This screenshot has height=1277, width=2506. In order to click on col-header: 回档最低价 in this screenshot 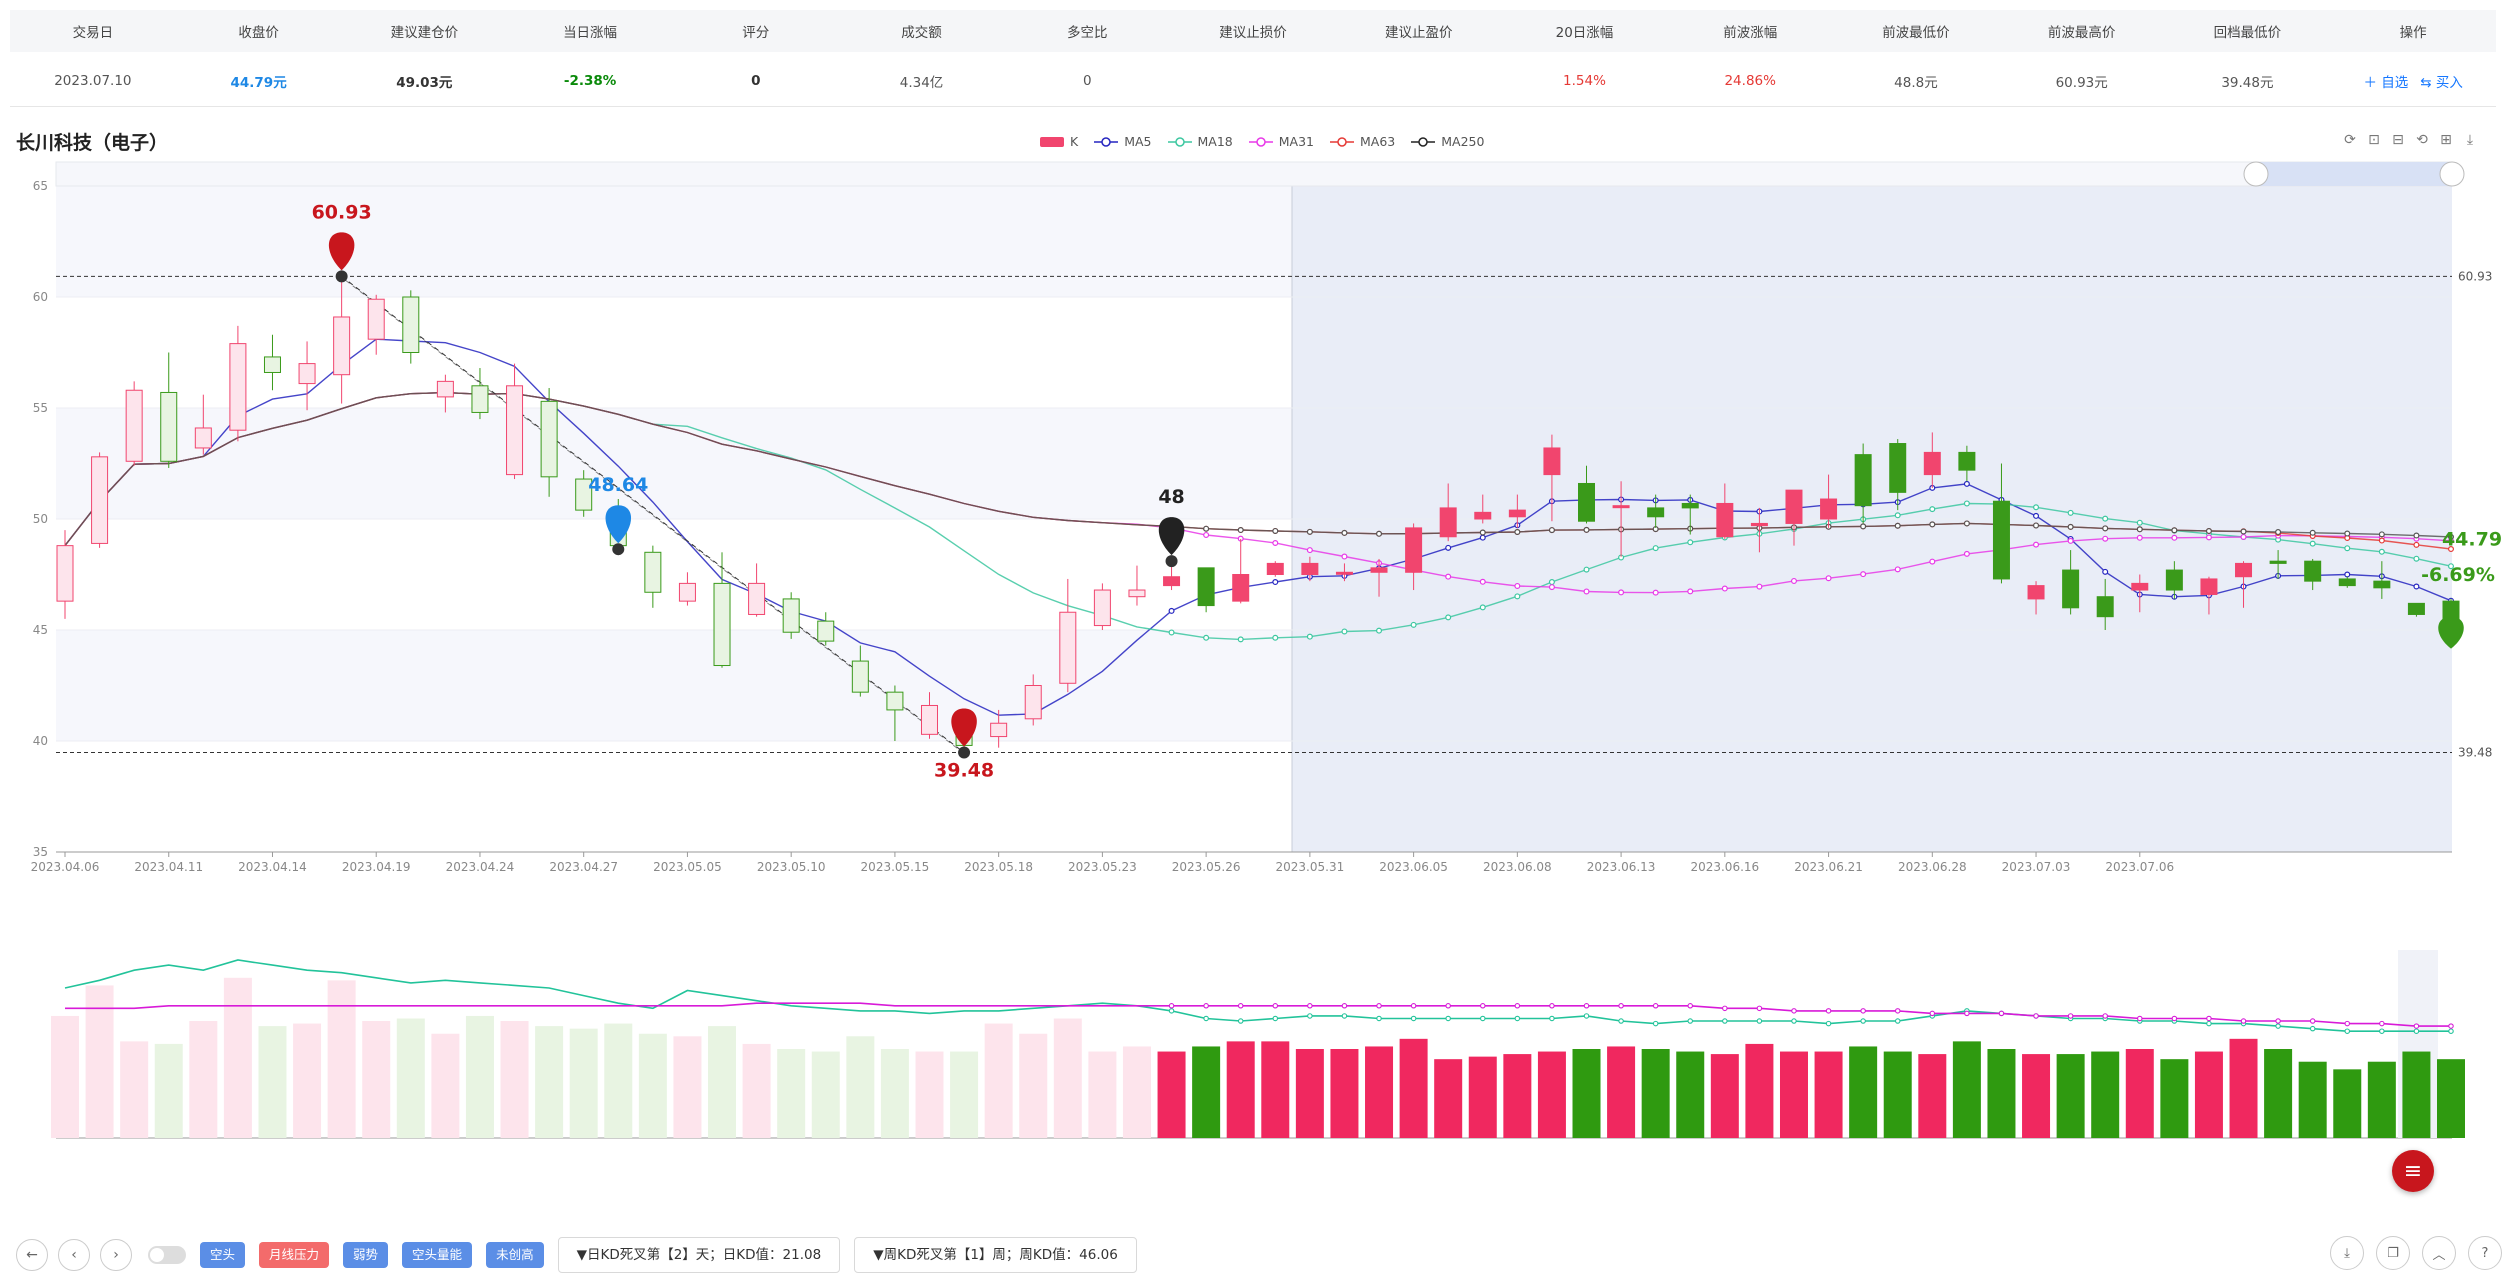, I will do `click(2247, 33)`.